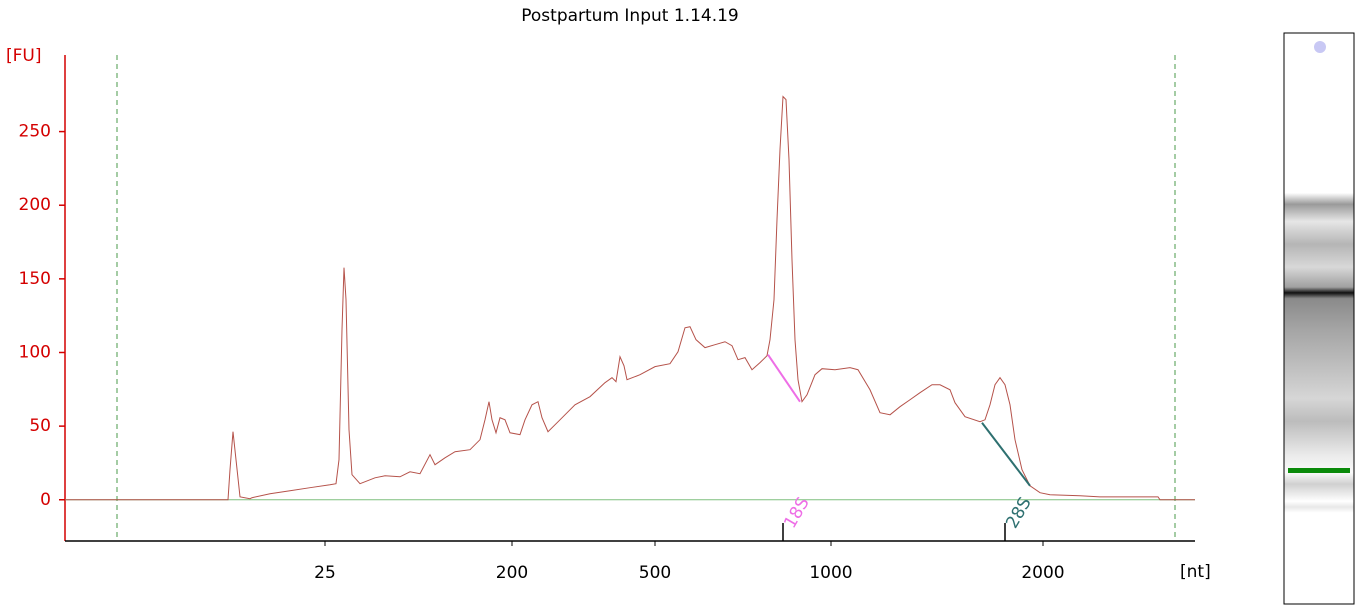 This screenshot has width=1363, height=613. I want to click on x-tick-label: 500, so click(655, 573).